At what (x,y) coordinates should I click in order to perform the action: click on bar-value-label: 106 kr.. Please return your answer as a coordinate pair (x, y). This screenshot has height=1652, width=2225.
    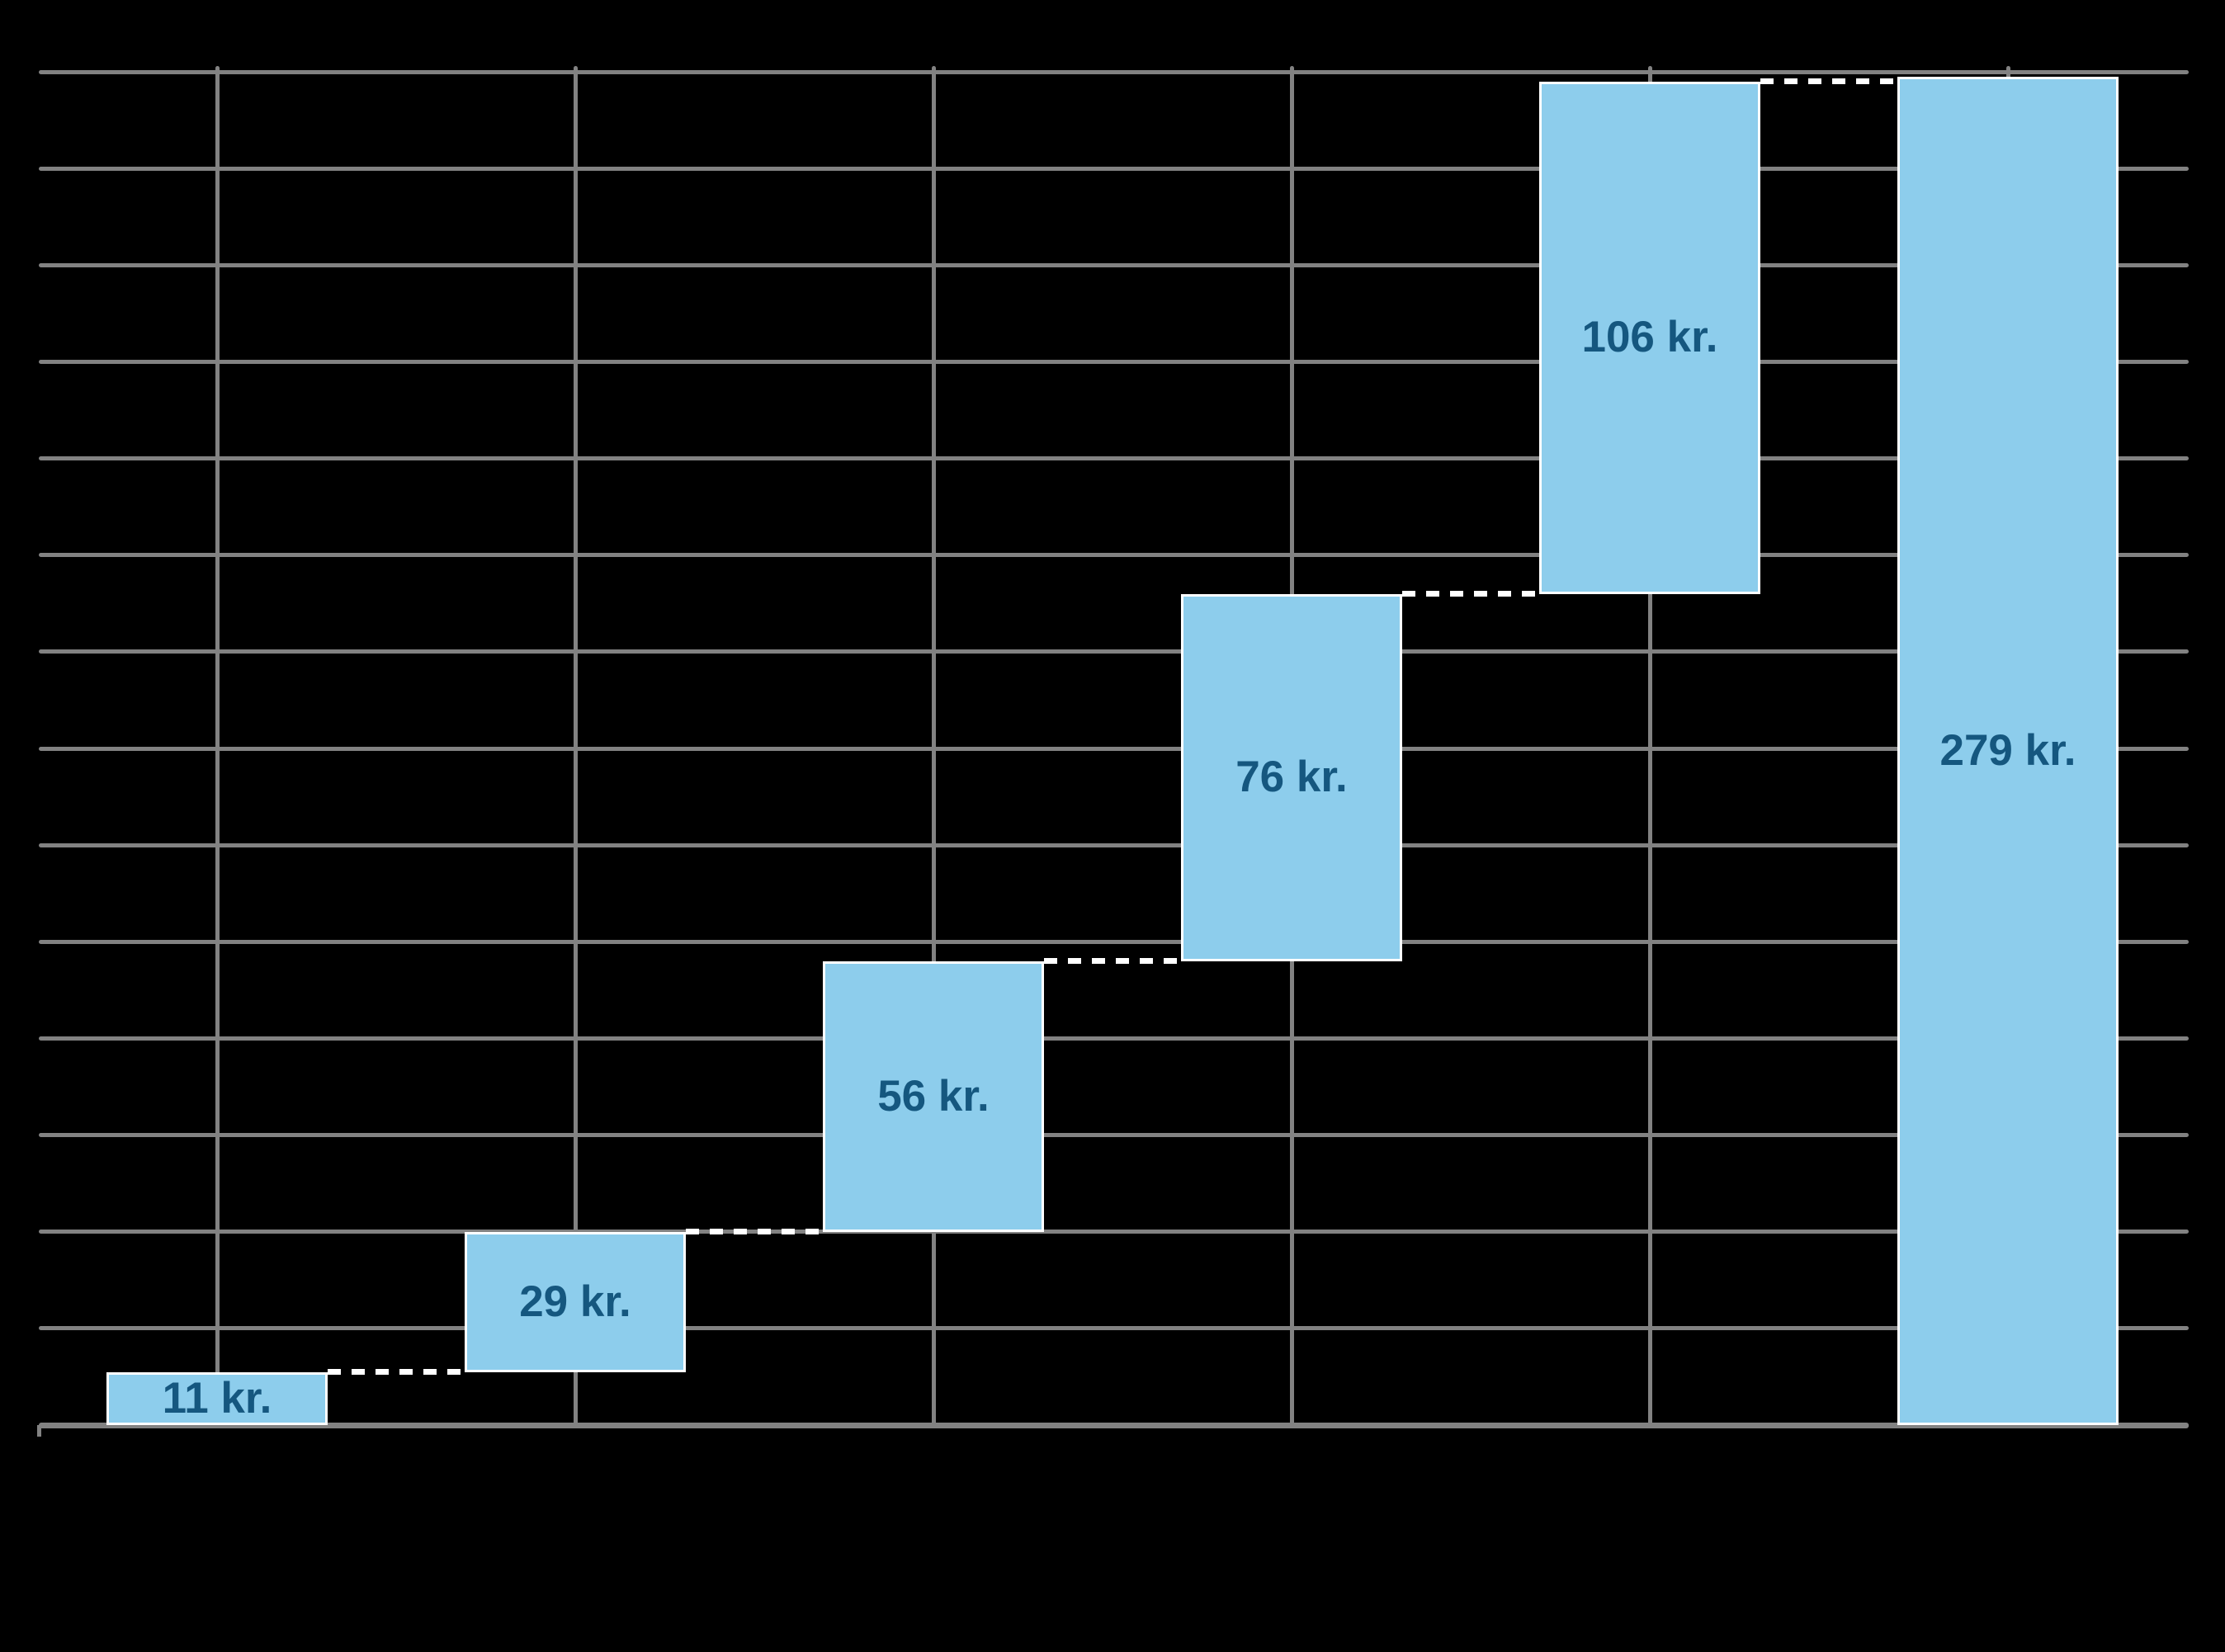
    Looking at the image, I should click on (1650, 338).